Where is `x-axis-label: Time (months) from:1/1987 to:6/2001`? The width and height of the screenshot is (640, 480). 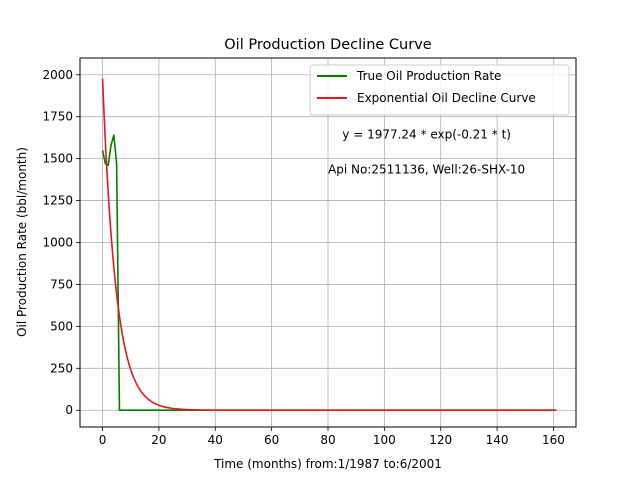 x-axis-label: Time (months) from:1/1987 to:6/2001 is located at coordinates (327, 464).